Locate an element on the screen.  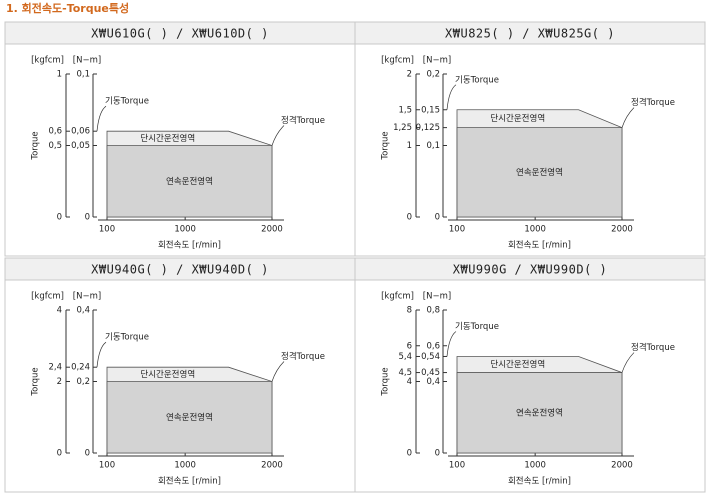
y-tick-label: 0,45 is located at coordinates (430, 373).